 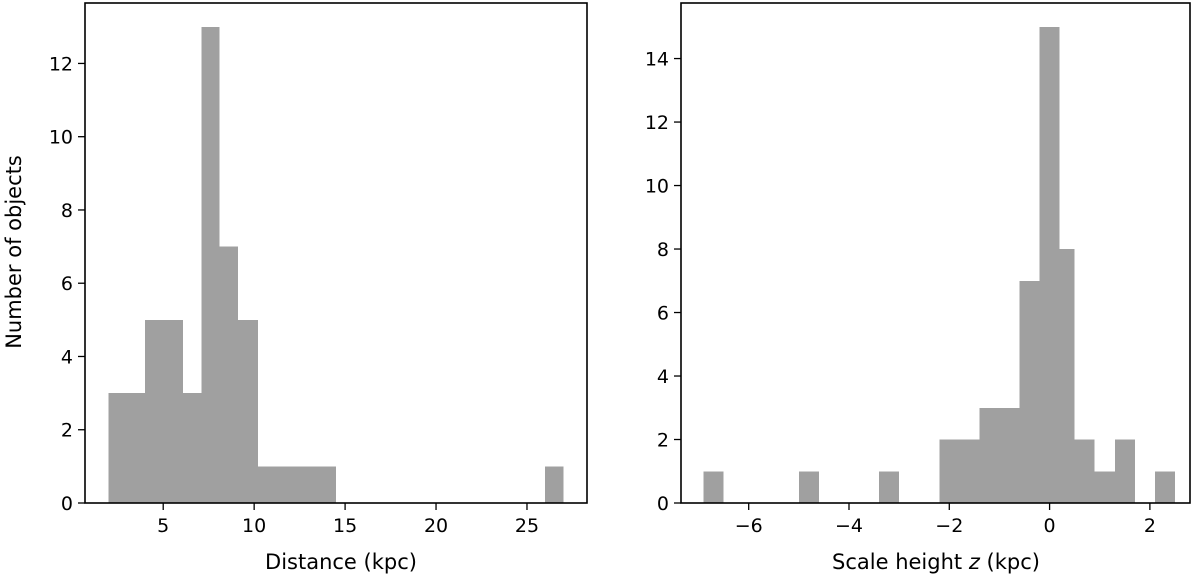 I want to click on x-tick-label: 15, so click(x=345, y=526).